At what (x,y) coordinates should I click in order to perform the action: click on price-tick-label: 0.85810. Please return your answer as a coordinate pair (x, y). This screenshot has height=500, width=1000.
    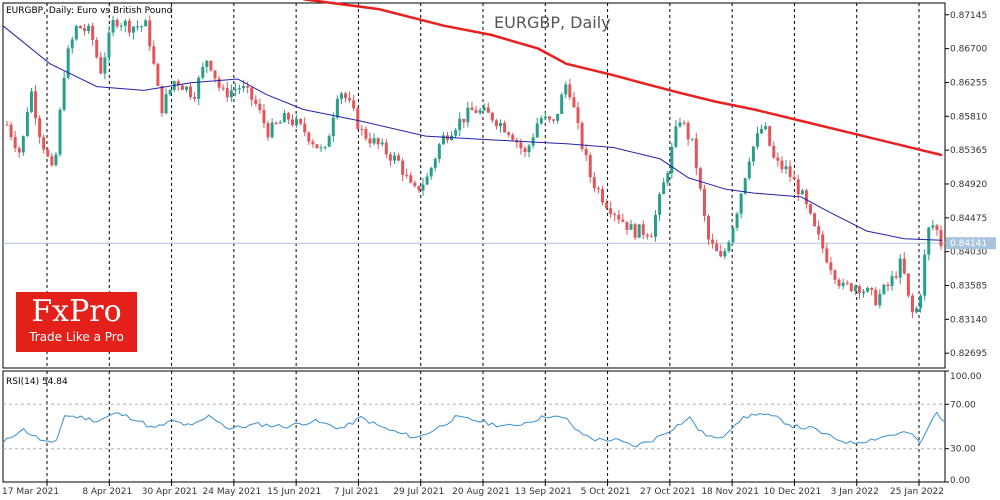
    Looking at the image, I should click on (968, 117).